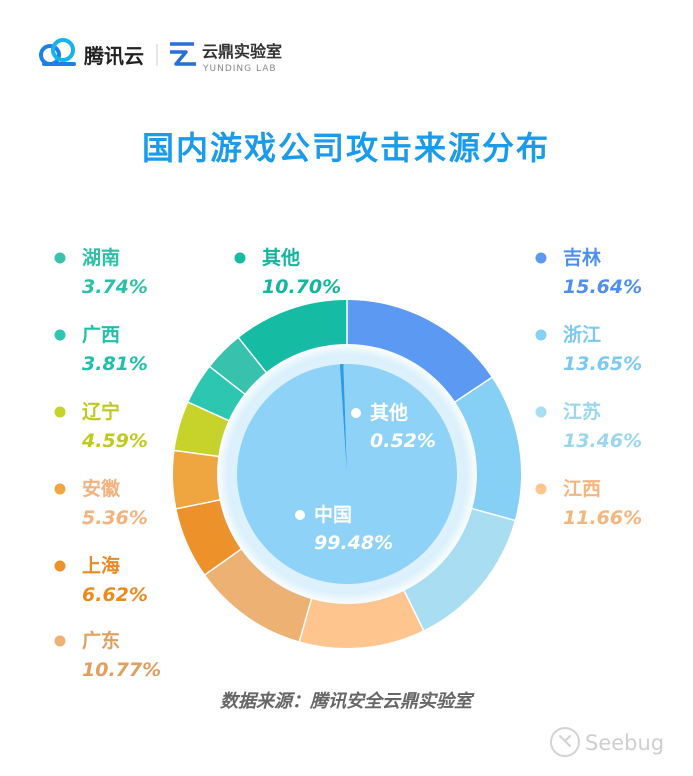 The width and height of the screenshot is (693, 776). Describe the element at coordinates (121, 670) in the screenshot. I see `legend-value: 10.77%` at that location.